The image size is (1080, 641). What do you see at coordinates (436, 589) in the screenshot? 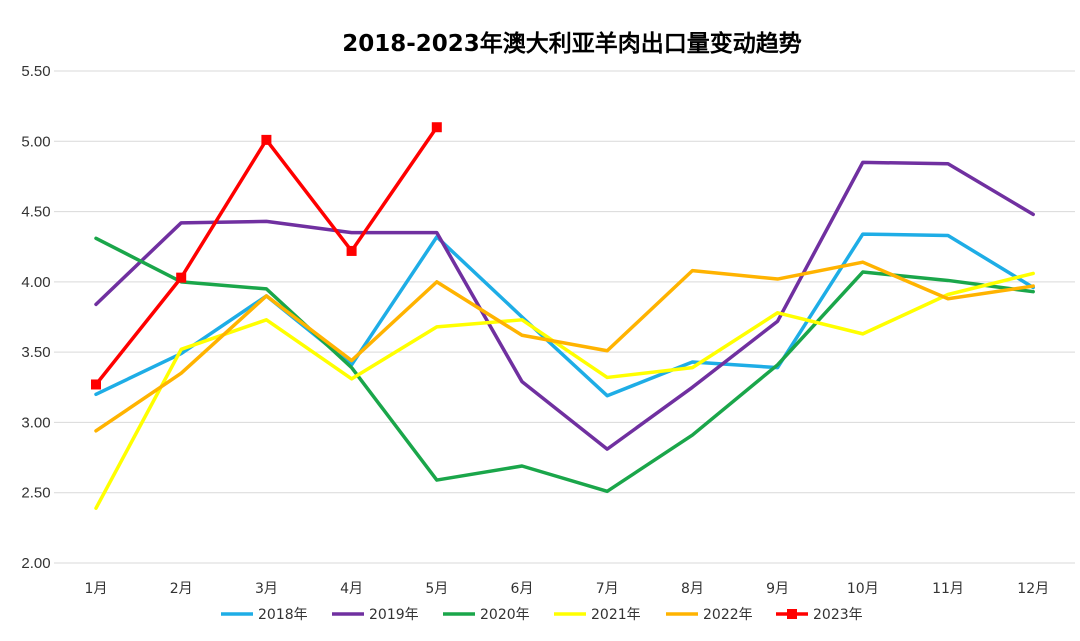
I see `x-tick-label: 5月` at bounding box center [436, 589].